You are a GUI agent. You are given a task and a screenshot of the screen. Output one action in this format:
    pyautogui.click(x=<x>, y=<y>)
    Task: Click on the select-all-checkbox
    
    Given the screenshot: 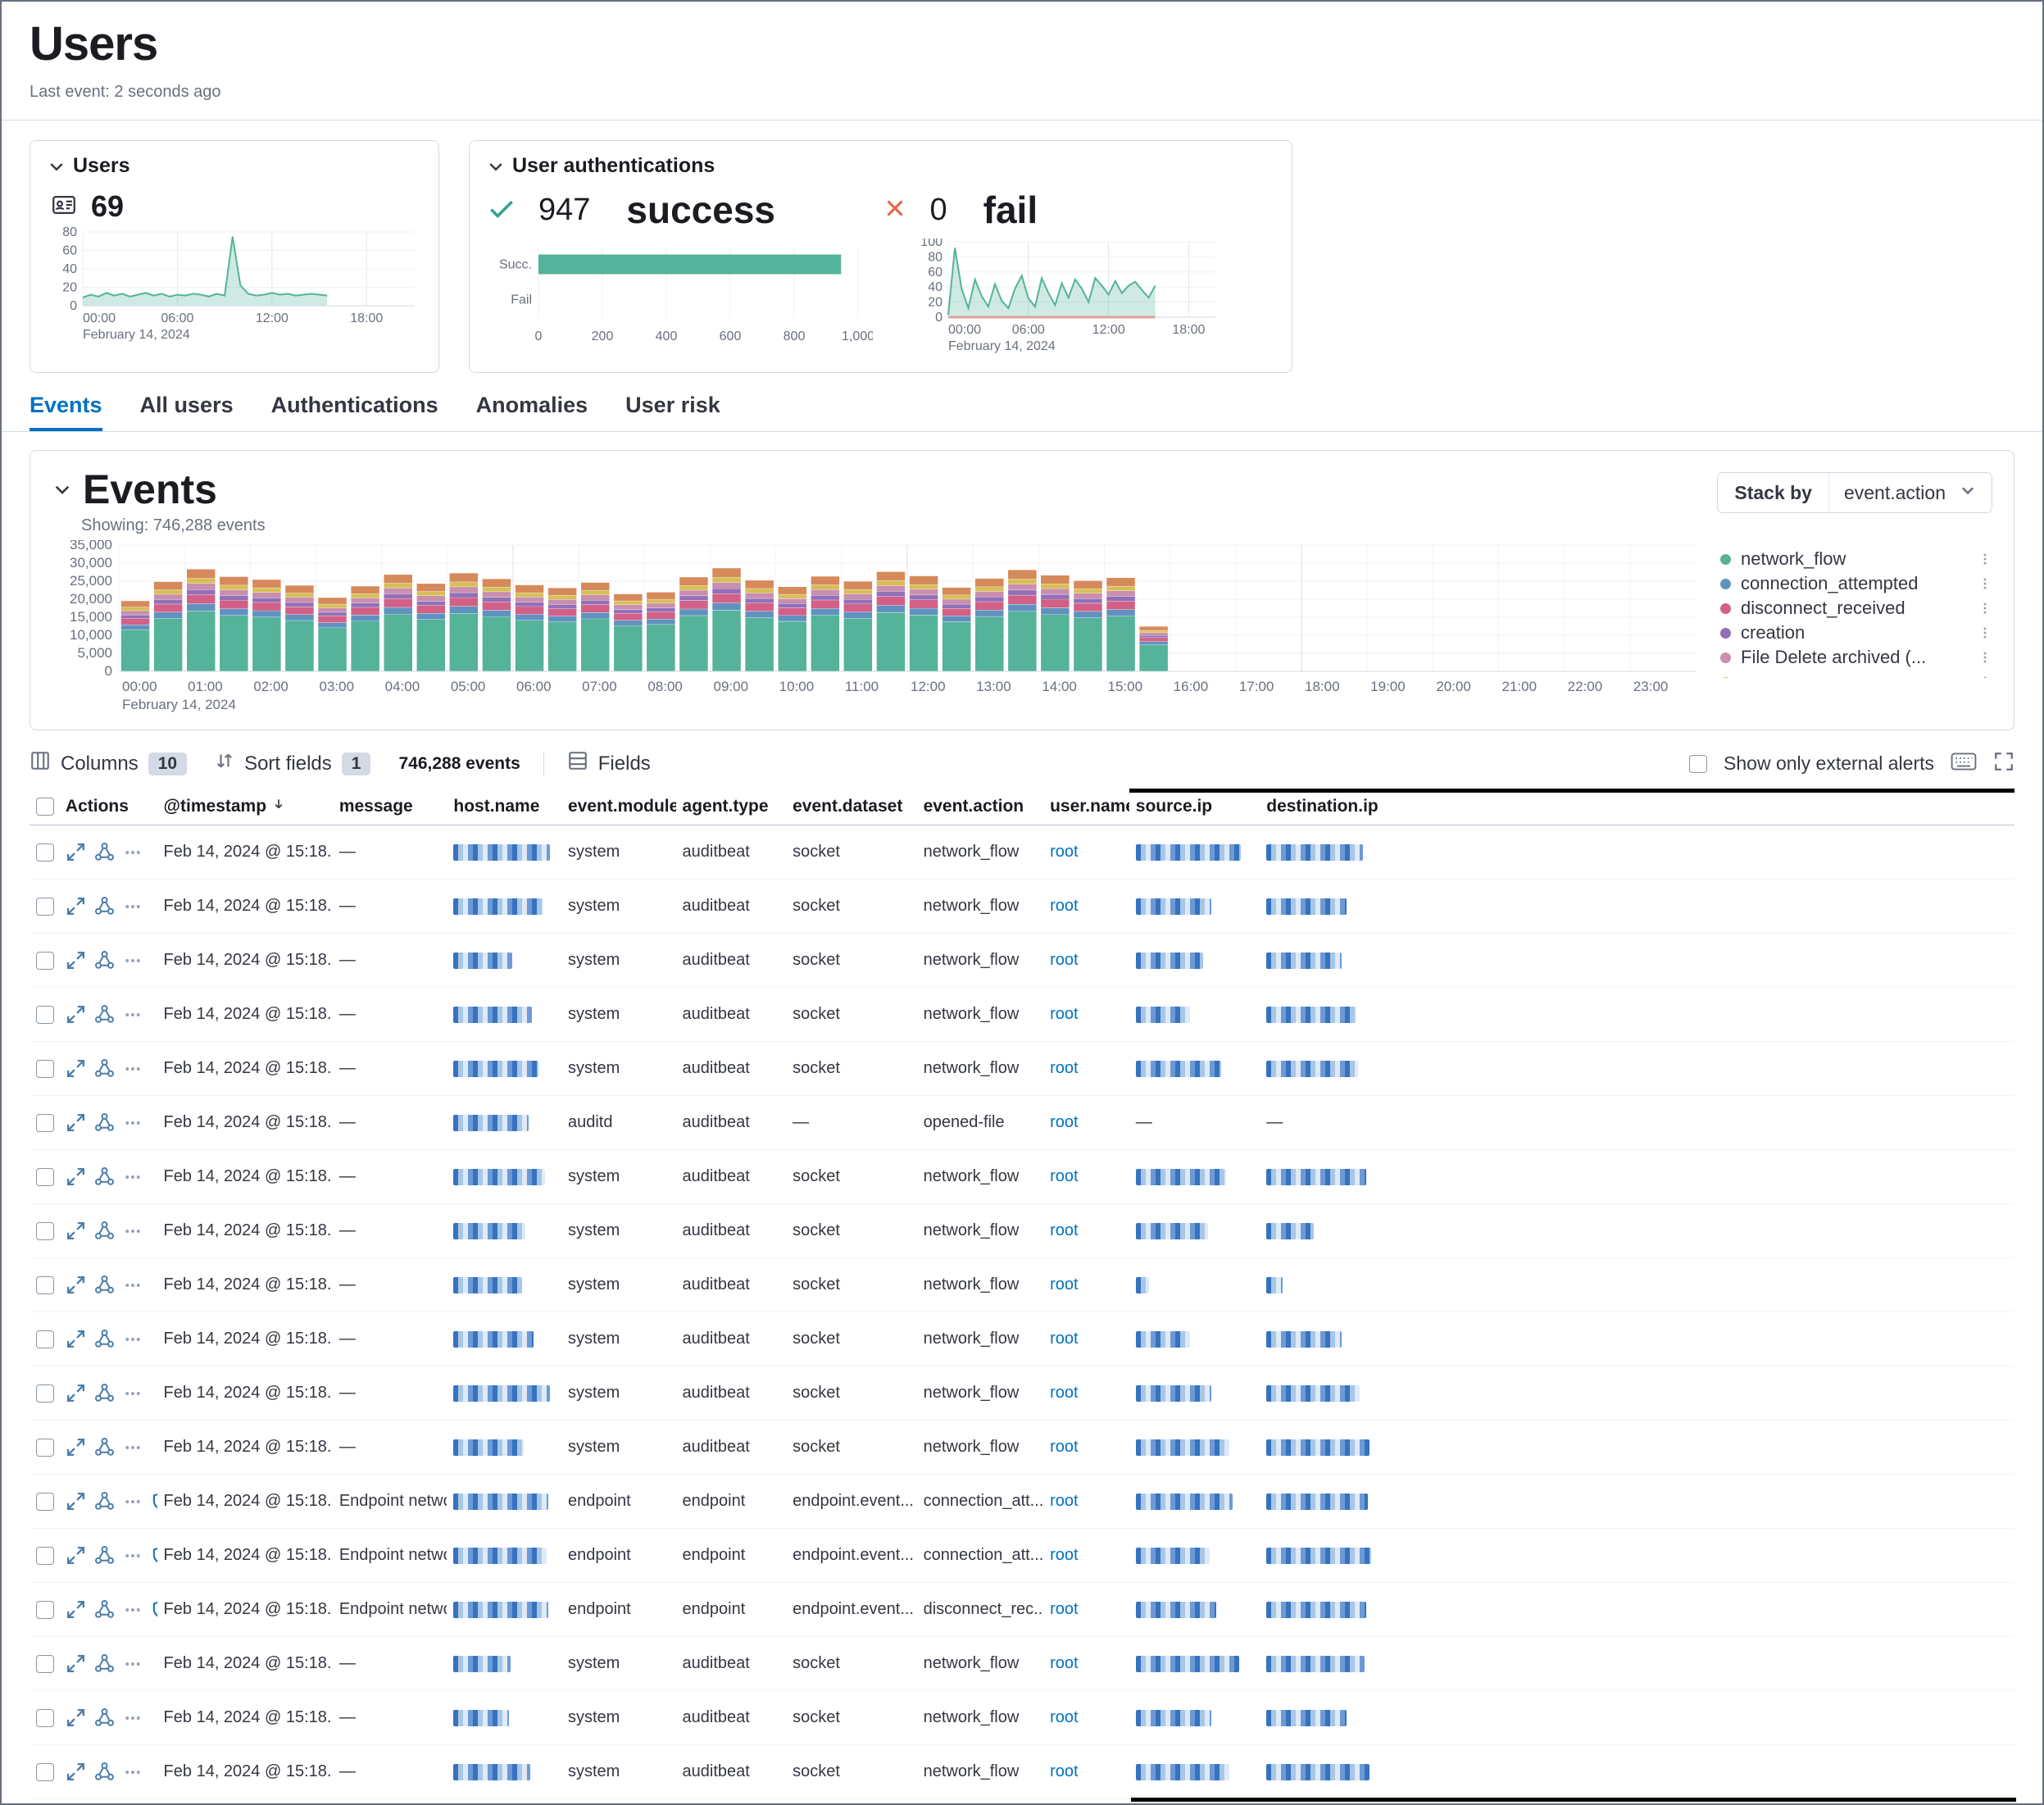 What is the action you would take?
    pyautogui.click(x=45, y=807)
    